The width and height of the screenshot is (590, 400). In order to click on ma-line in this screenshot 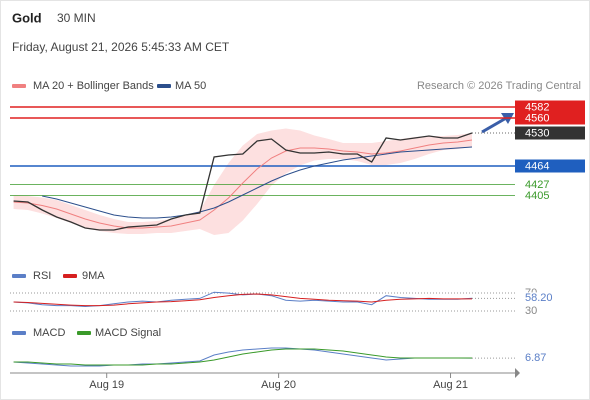, I will do `click(257, 182)`.